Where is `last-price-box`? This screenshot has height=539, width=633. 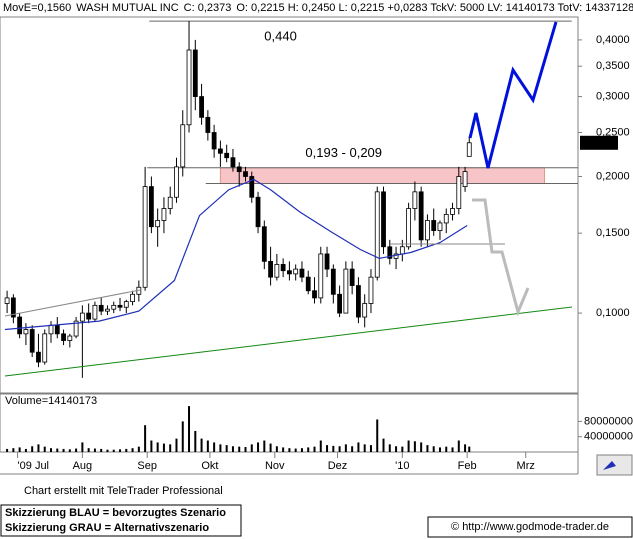
last-price-box is located at coordinates (599, 142).